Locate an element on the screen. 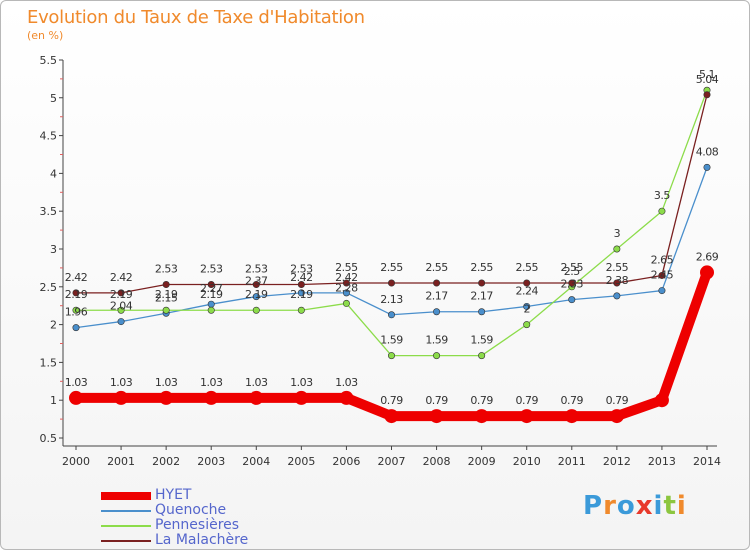 Image resolution: width=750 pixels, height=550 pixels. proxiti-logo: Proxiti is located at coordinates (635, 506).